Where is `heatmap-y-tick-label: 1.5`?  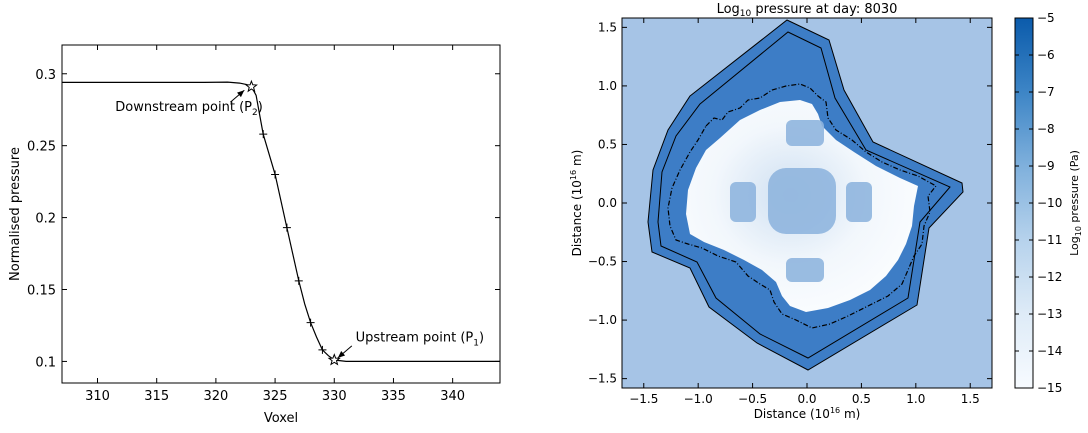 heatmap-y-tick-label: 1.5 is located at coordinates (607, 27).